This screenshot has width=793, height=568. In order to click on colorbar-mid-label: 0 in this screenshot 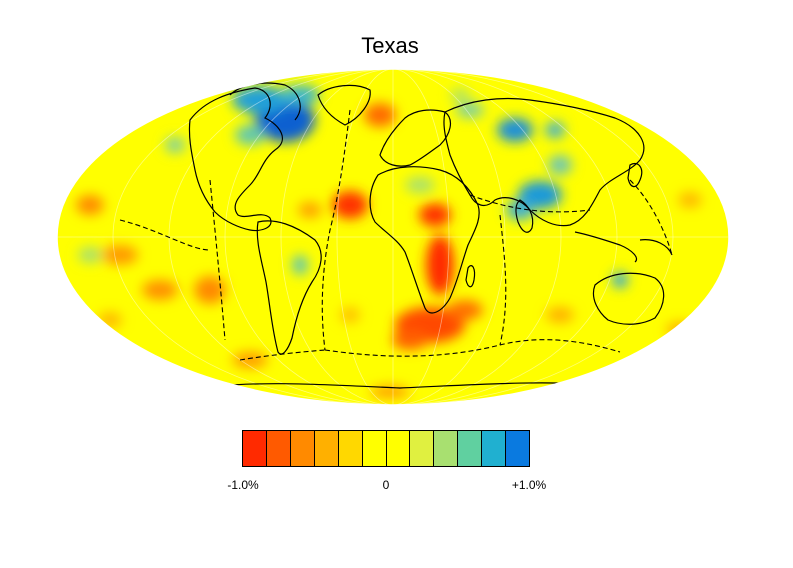, I will do `click(386, 485)`.